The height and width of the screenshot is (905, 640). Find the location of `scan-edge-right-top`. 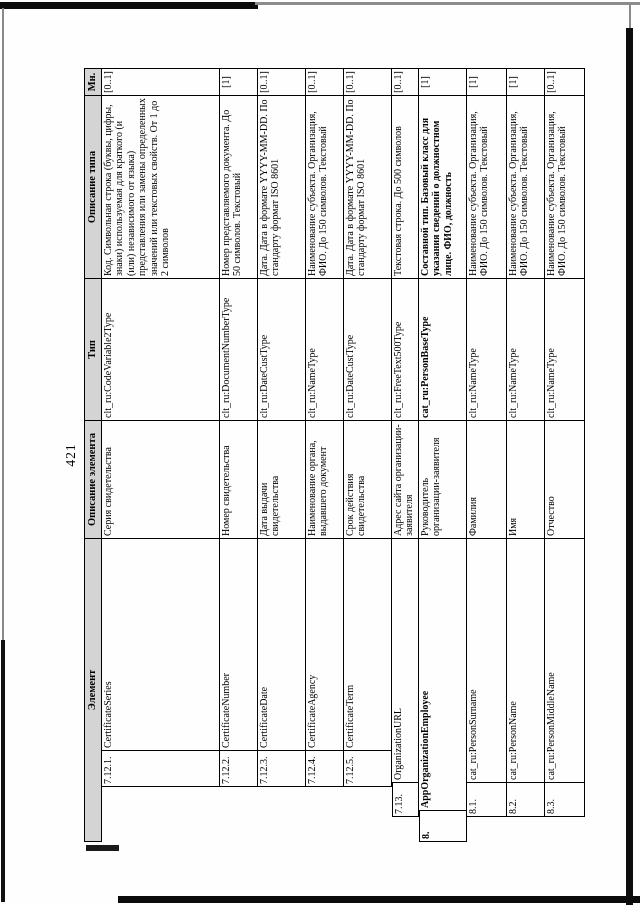

scan-edge-right-top is located at coordinates (630, 18).